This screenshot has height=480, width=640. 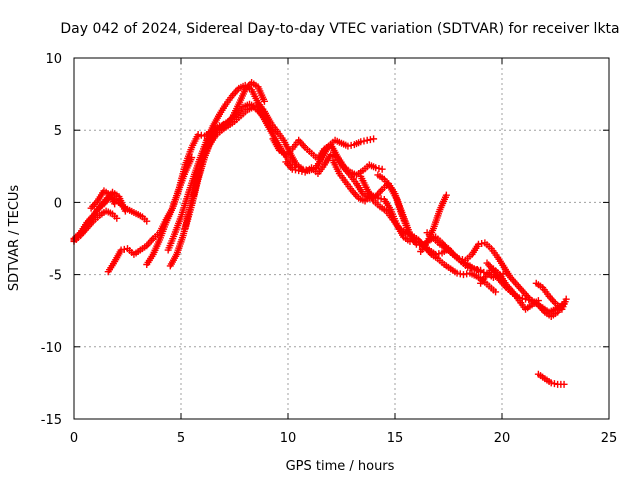 What do you see at coordinates (14, 238) in the screenshot?
I see `y-axis-label: SDTVAR / TECUs` at bounding box center [14, 238].